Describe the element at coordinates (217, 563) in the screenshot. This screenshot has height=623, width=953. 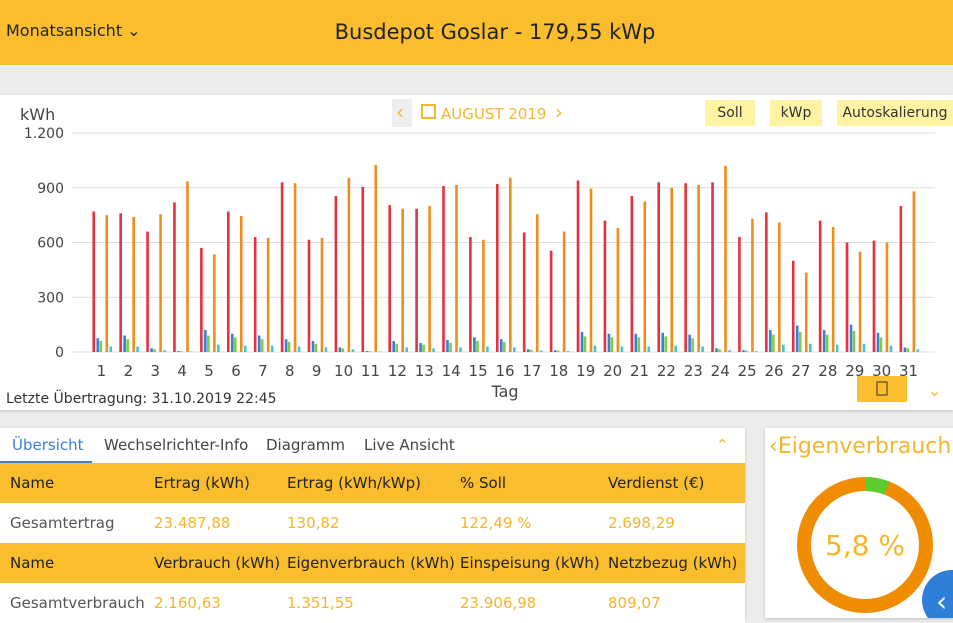
I see `column-header: Verbrauch (kWh)` at that location.